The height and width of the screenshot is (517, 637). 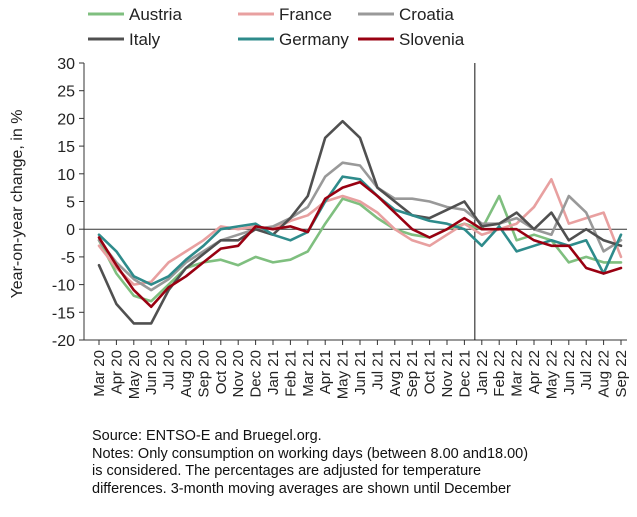 What do you see at coordinates (17, 204) in the screenshot?
I see `y-axis-label: Year-on-year change, in %` at bounding box center [17, 204].